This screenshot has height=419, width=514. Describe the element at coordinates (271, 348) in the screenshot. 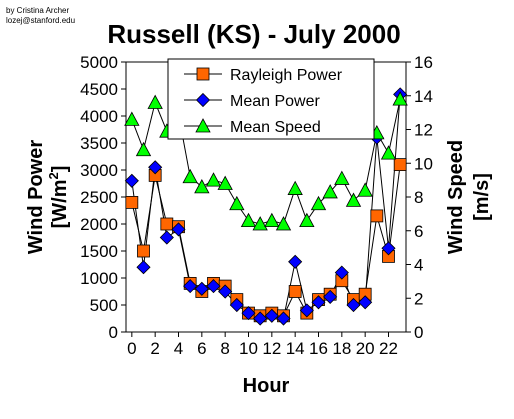

I see `x-tick-label: 12` at that location.